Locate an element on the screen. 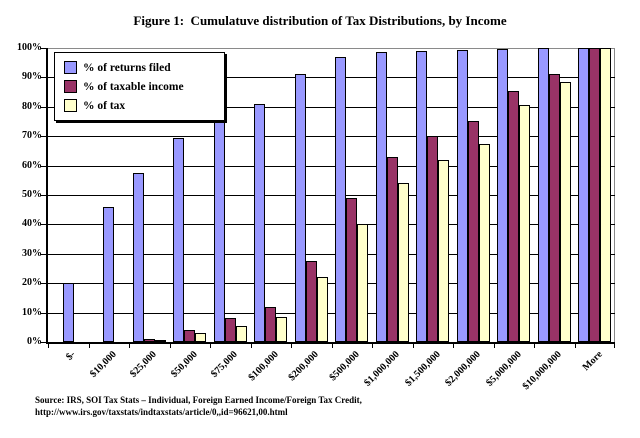  y-axis-label: 0% is located at coordinates (34, 341).